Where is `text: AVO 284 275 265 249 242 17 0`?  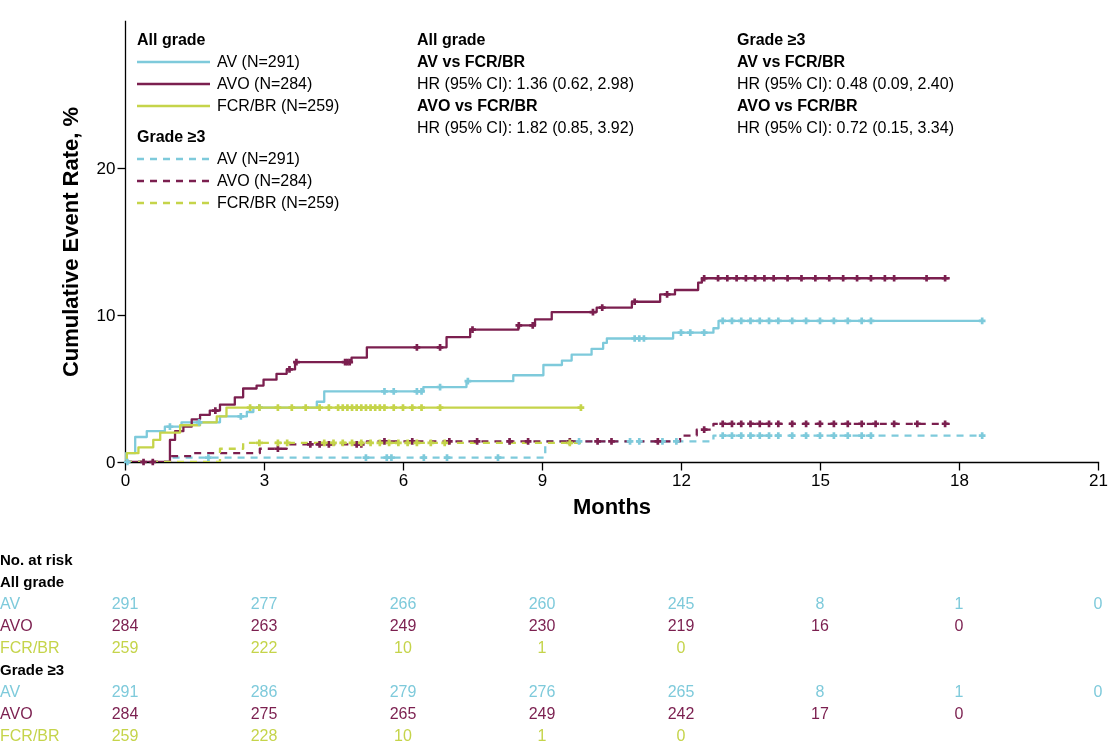
text: AVO 284 275 265 249 242 17 0 is located at coordinates (482, 713).